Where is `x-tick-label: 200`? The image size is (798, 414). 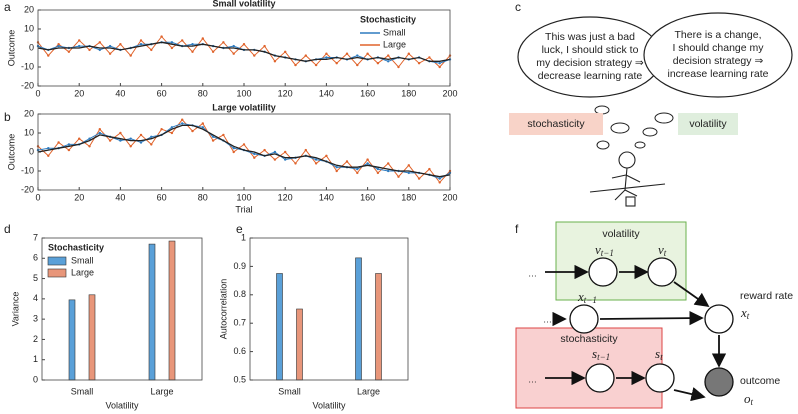 x-tick-label: 200 is located at coordinates (449, 197).